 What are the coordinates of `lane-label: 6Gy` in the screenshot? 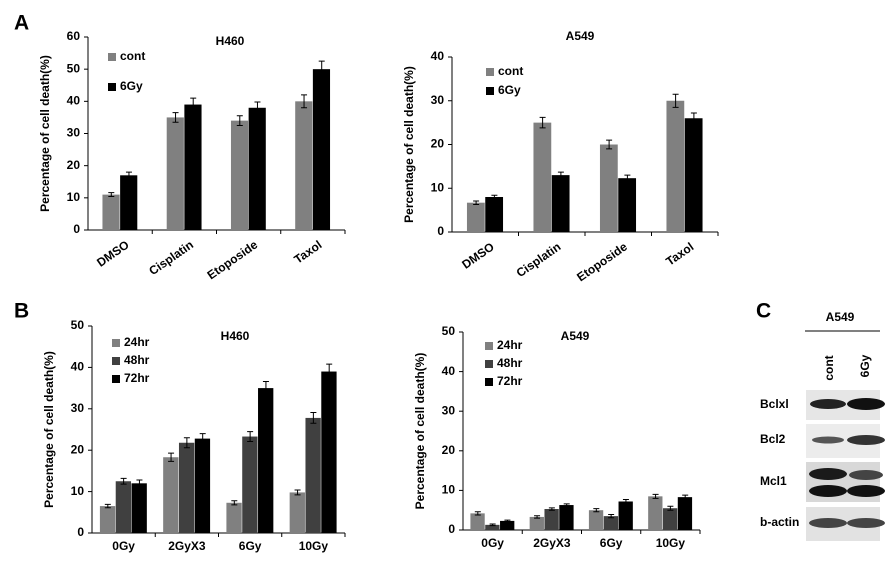 It's located at (865, 365).